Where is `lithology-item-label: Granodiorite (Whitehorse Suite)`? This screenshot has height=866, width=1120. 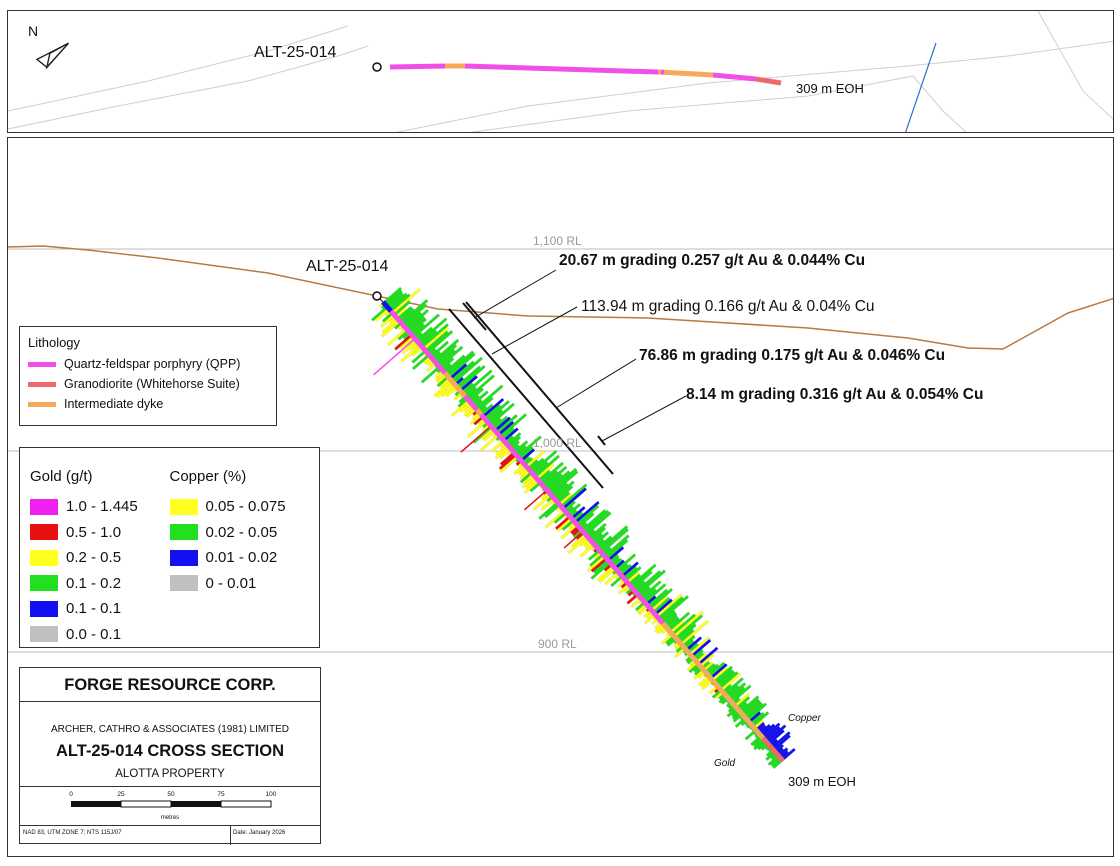
lithology-item-label: Granodiorite (Whitehorse Suite) is located at coordinates (152, 384).